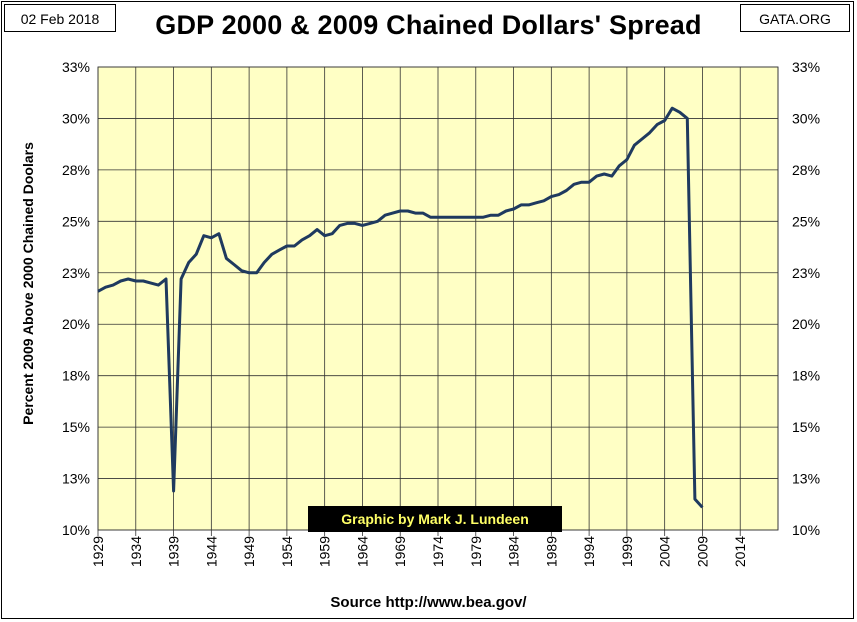 The width and height of the screenshot is (857, 622). I want to click on y-tick-label-right: 20%, so click(806, 324).